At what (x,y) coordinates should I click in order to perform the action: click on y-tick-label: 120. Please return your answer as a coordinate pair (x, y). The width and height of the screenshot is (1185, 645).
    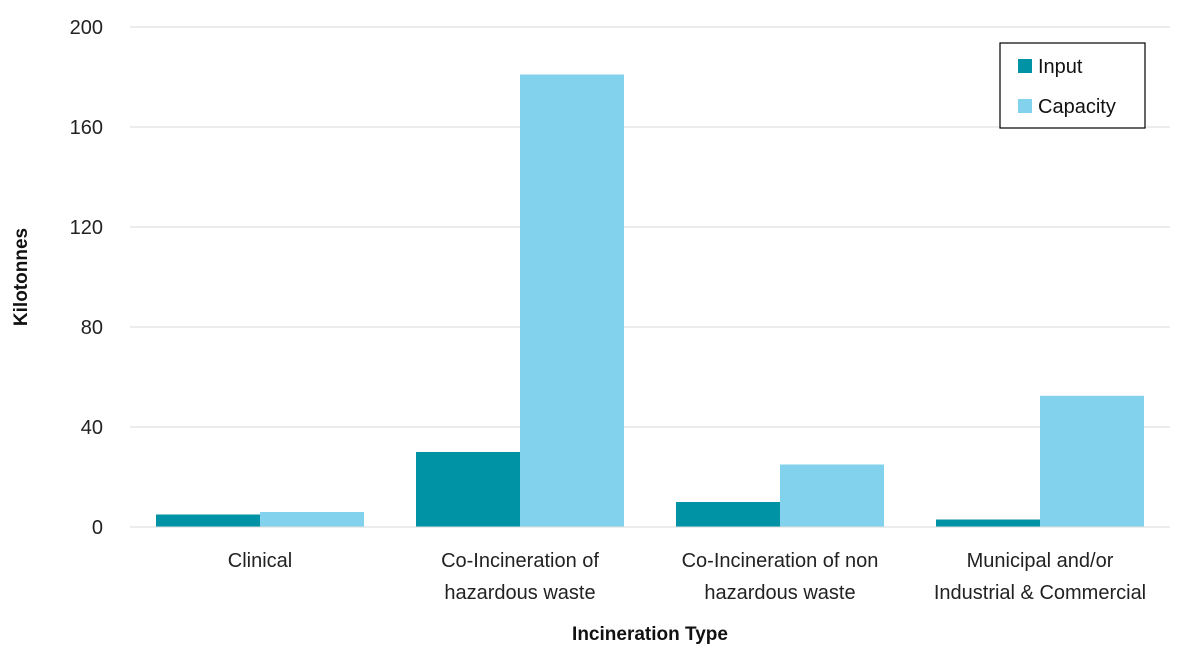
    Looking at the image, I should click on (86, 228).